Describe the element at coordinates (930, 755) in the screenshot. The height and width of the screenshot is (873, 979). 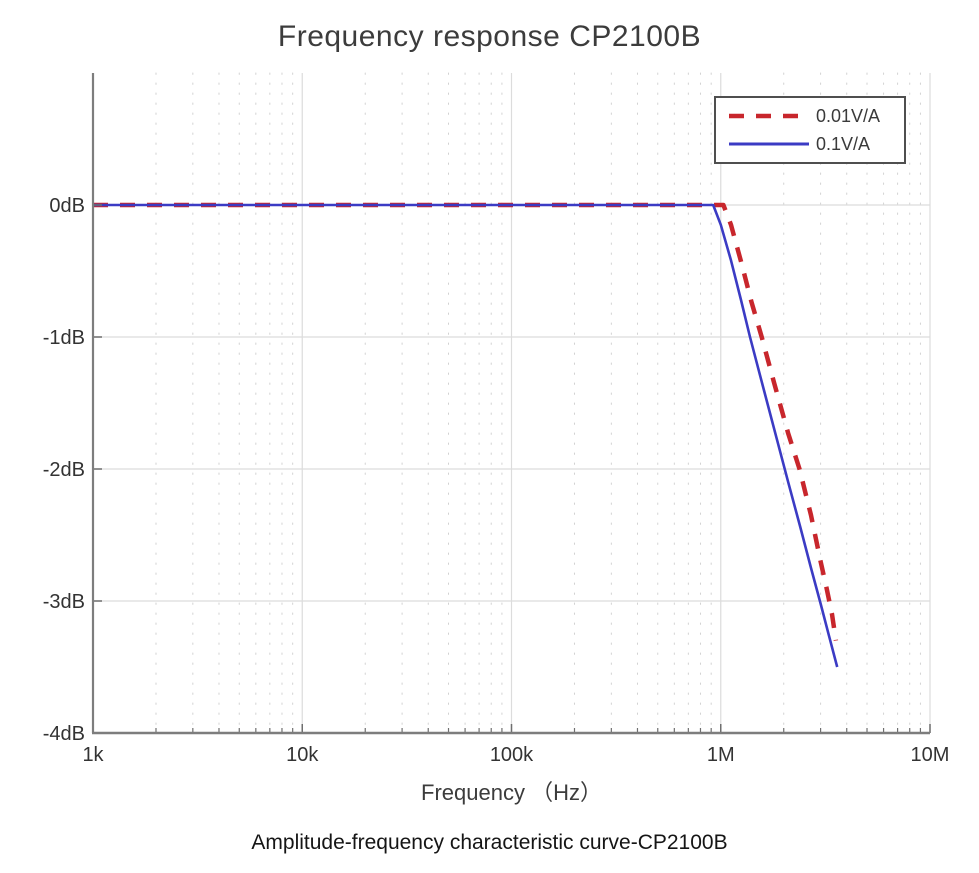
I see `x-tick-label: 10M` at that location.